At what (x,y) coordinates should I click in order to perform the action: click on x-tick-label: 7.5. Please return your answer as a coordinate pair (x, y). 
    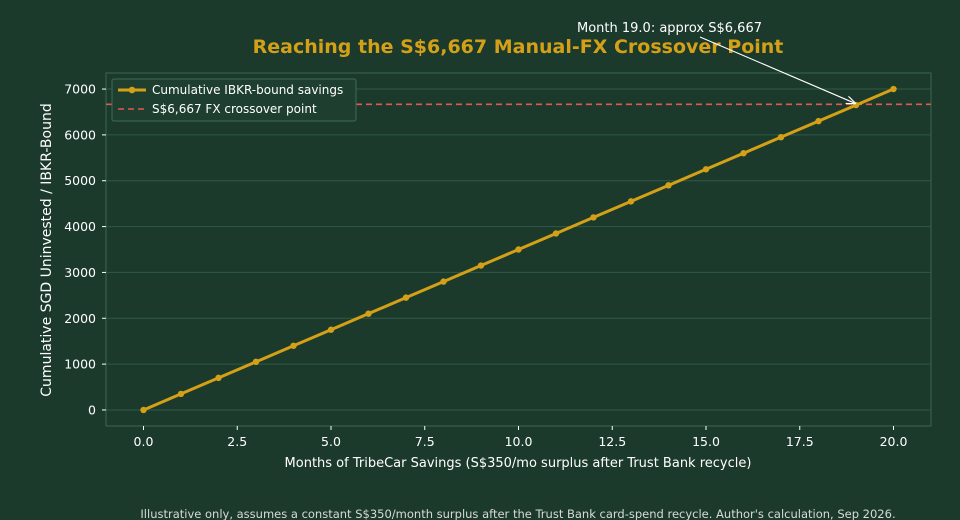
    Looking at the image, I should click on (425, 441).